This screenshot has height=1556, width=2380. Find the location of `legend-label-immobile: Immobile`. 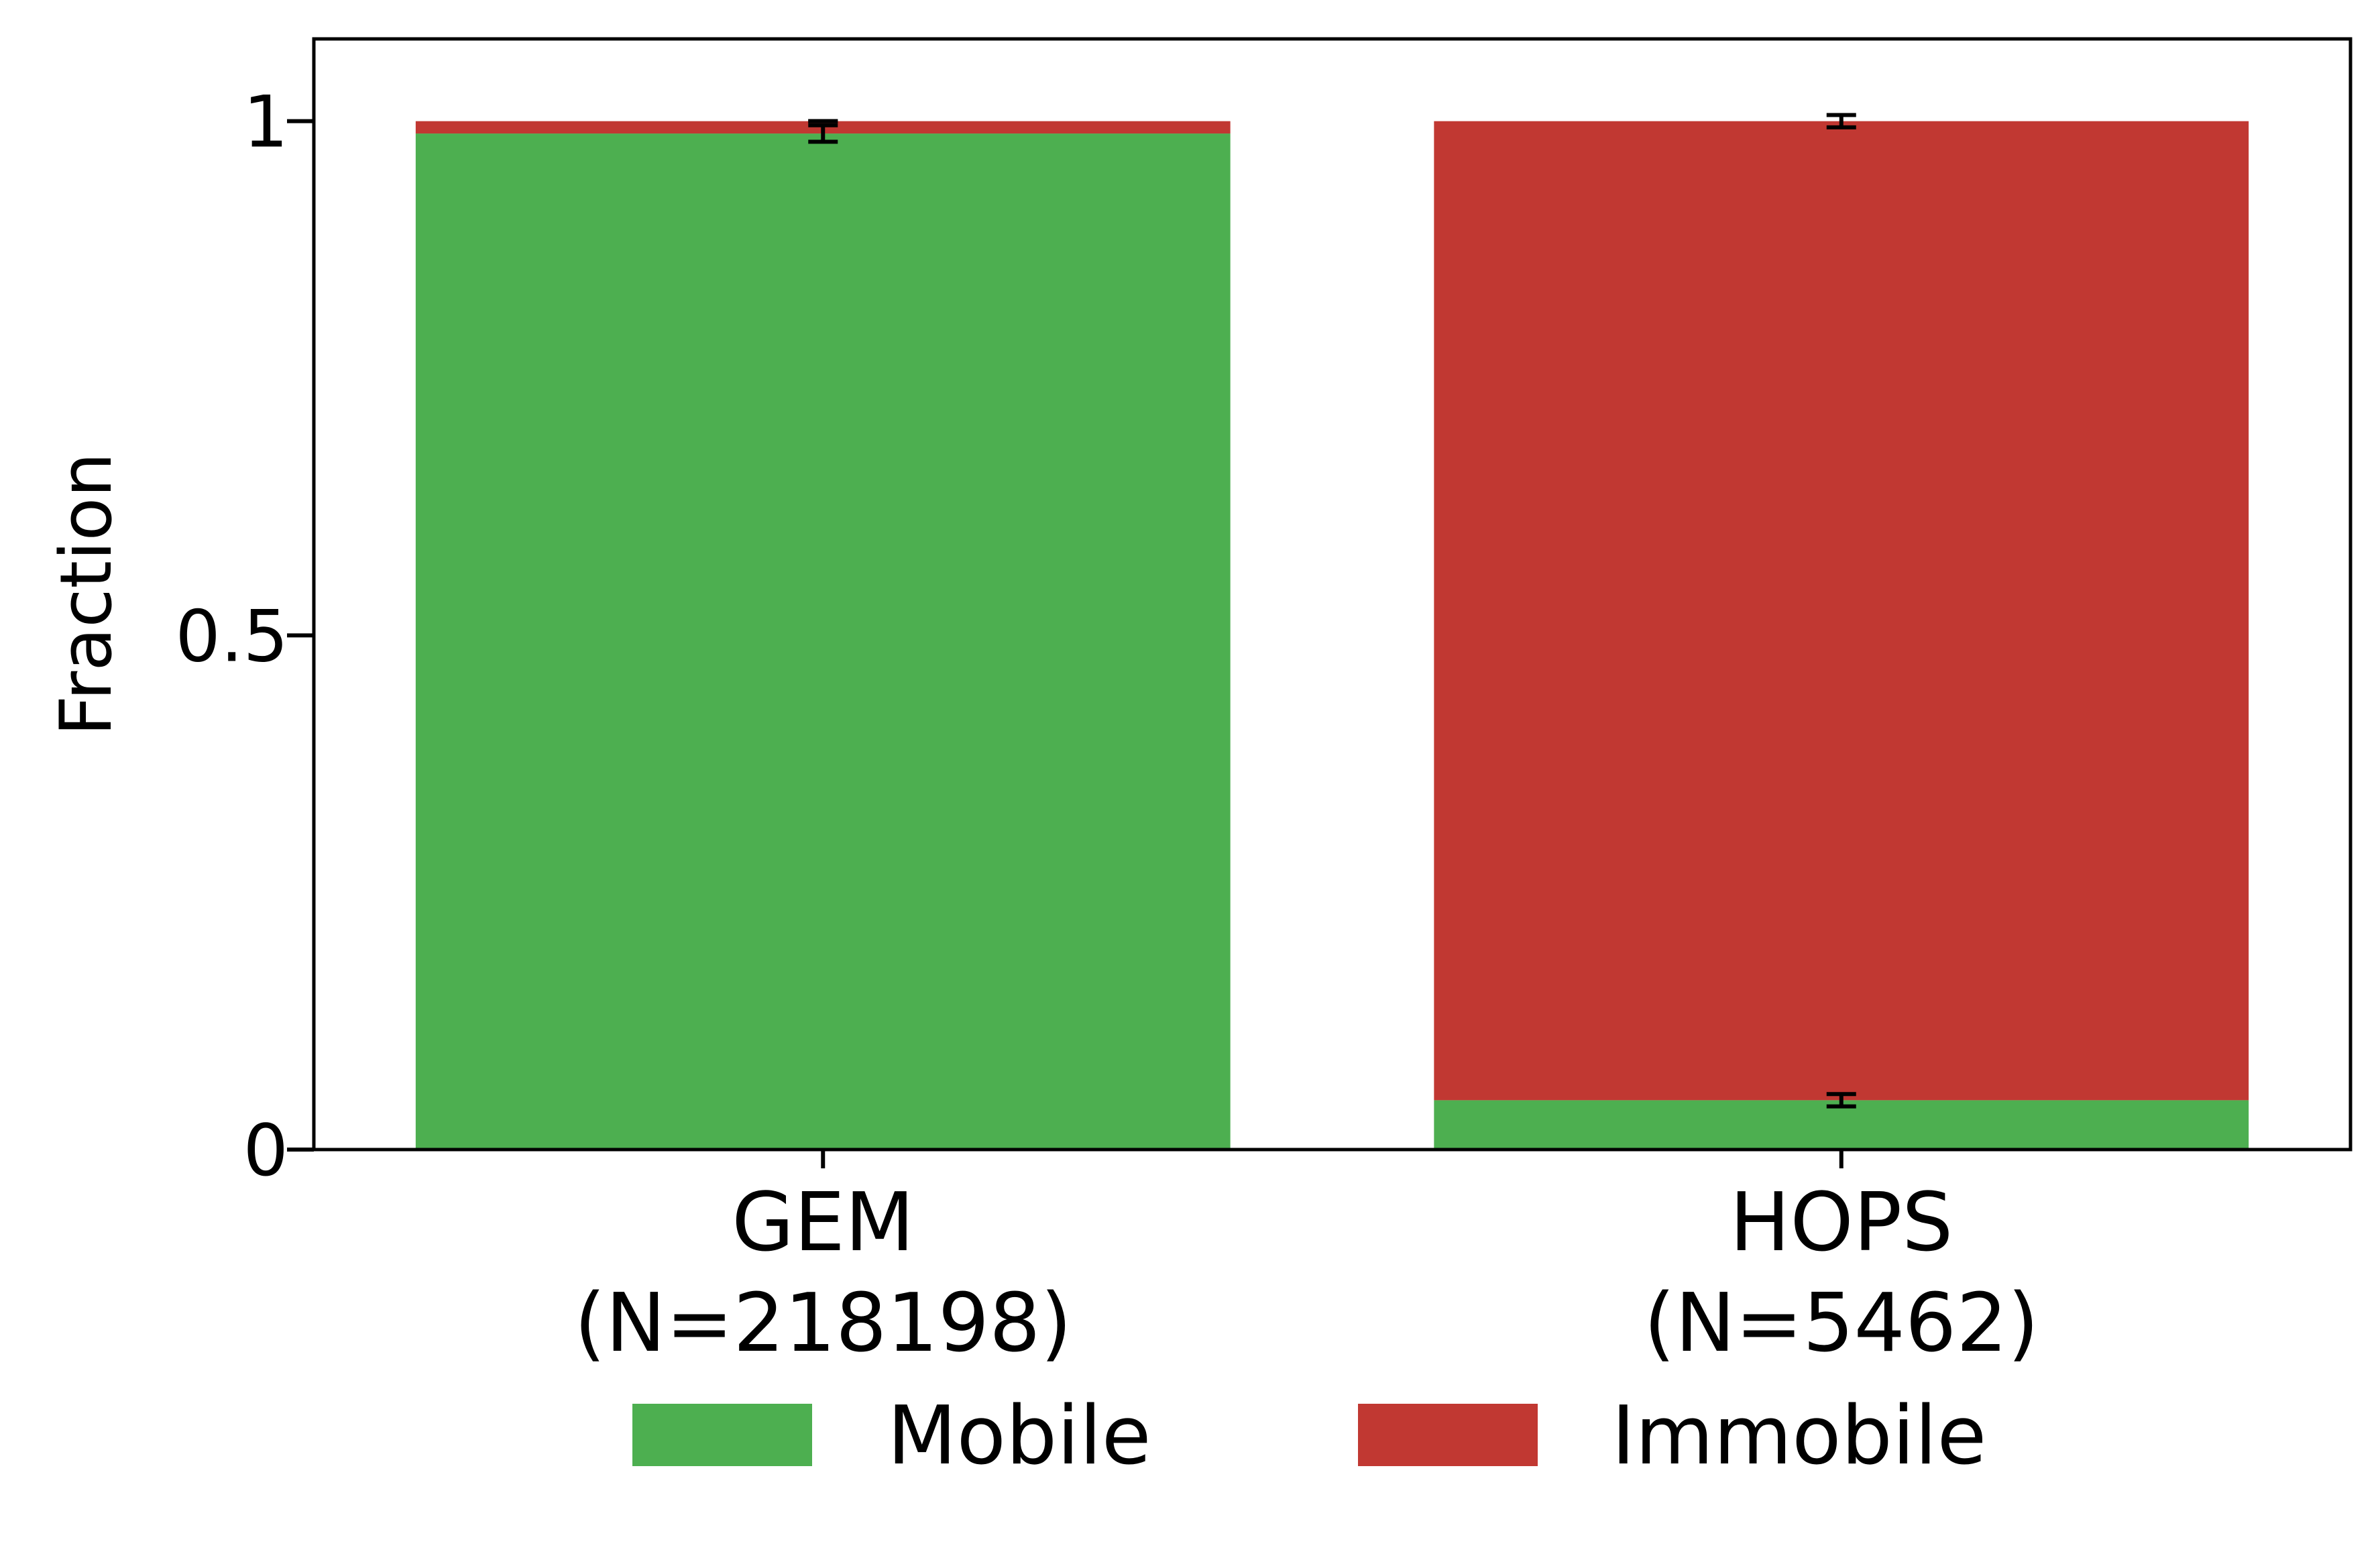

legend-label-immobile: Immobile is located at coordinates (1798, 1436).